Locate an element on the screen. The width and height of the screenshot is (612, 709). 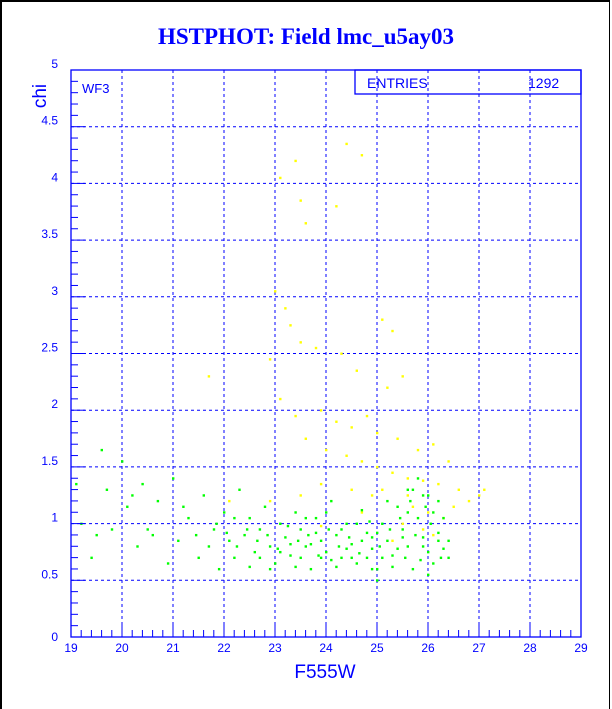
x-tick-label: 27 is located at coordinates (479, 648).